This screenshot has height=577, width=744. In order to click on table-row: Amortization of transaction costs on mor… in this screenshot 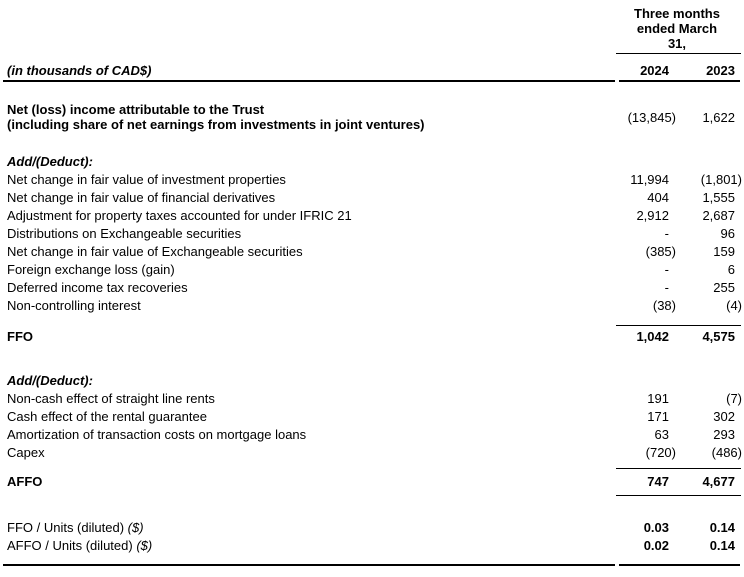, I will do `click(372, 435)`.